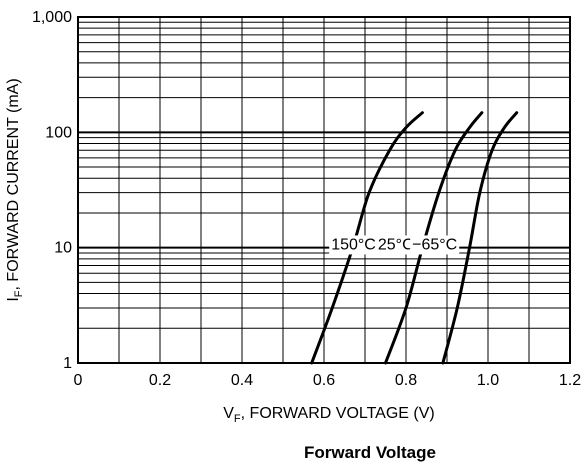  I want to click on chart-title: Forward Voltage, so click(370, 452).